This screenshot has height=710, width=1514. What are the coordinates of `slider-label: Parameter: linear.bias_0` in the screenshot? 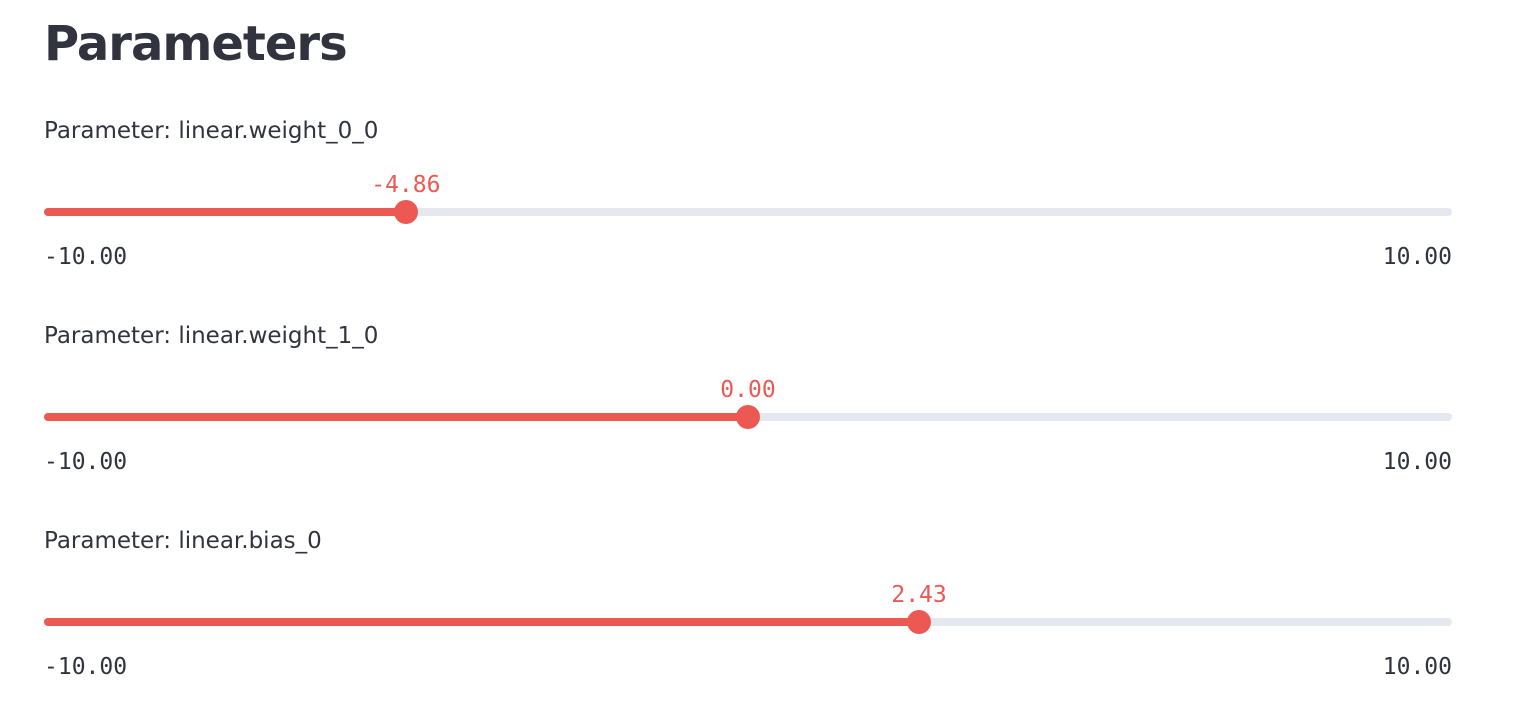 It's located at (183, 541).